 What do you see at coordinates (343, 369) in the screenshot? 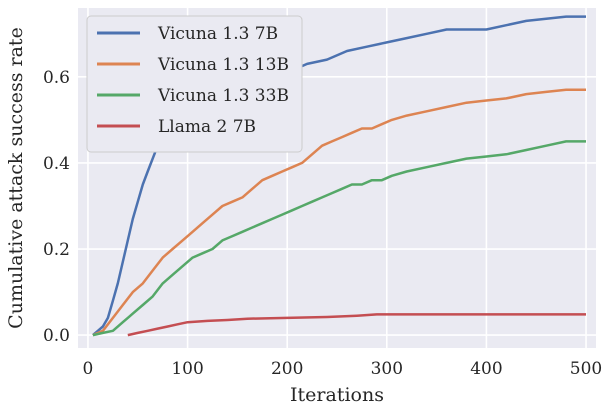
I see `x-tick-labels: 0 100 200 300 400 500` at bounding box center [343, 369].